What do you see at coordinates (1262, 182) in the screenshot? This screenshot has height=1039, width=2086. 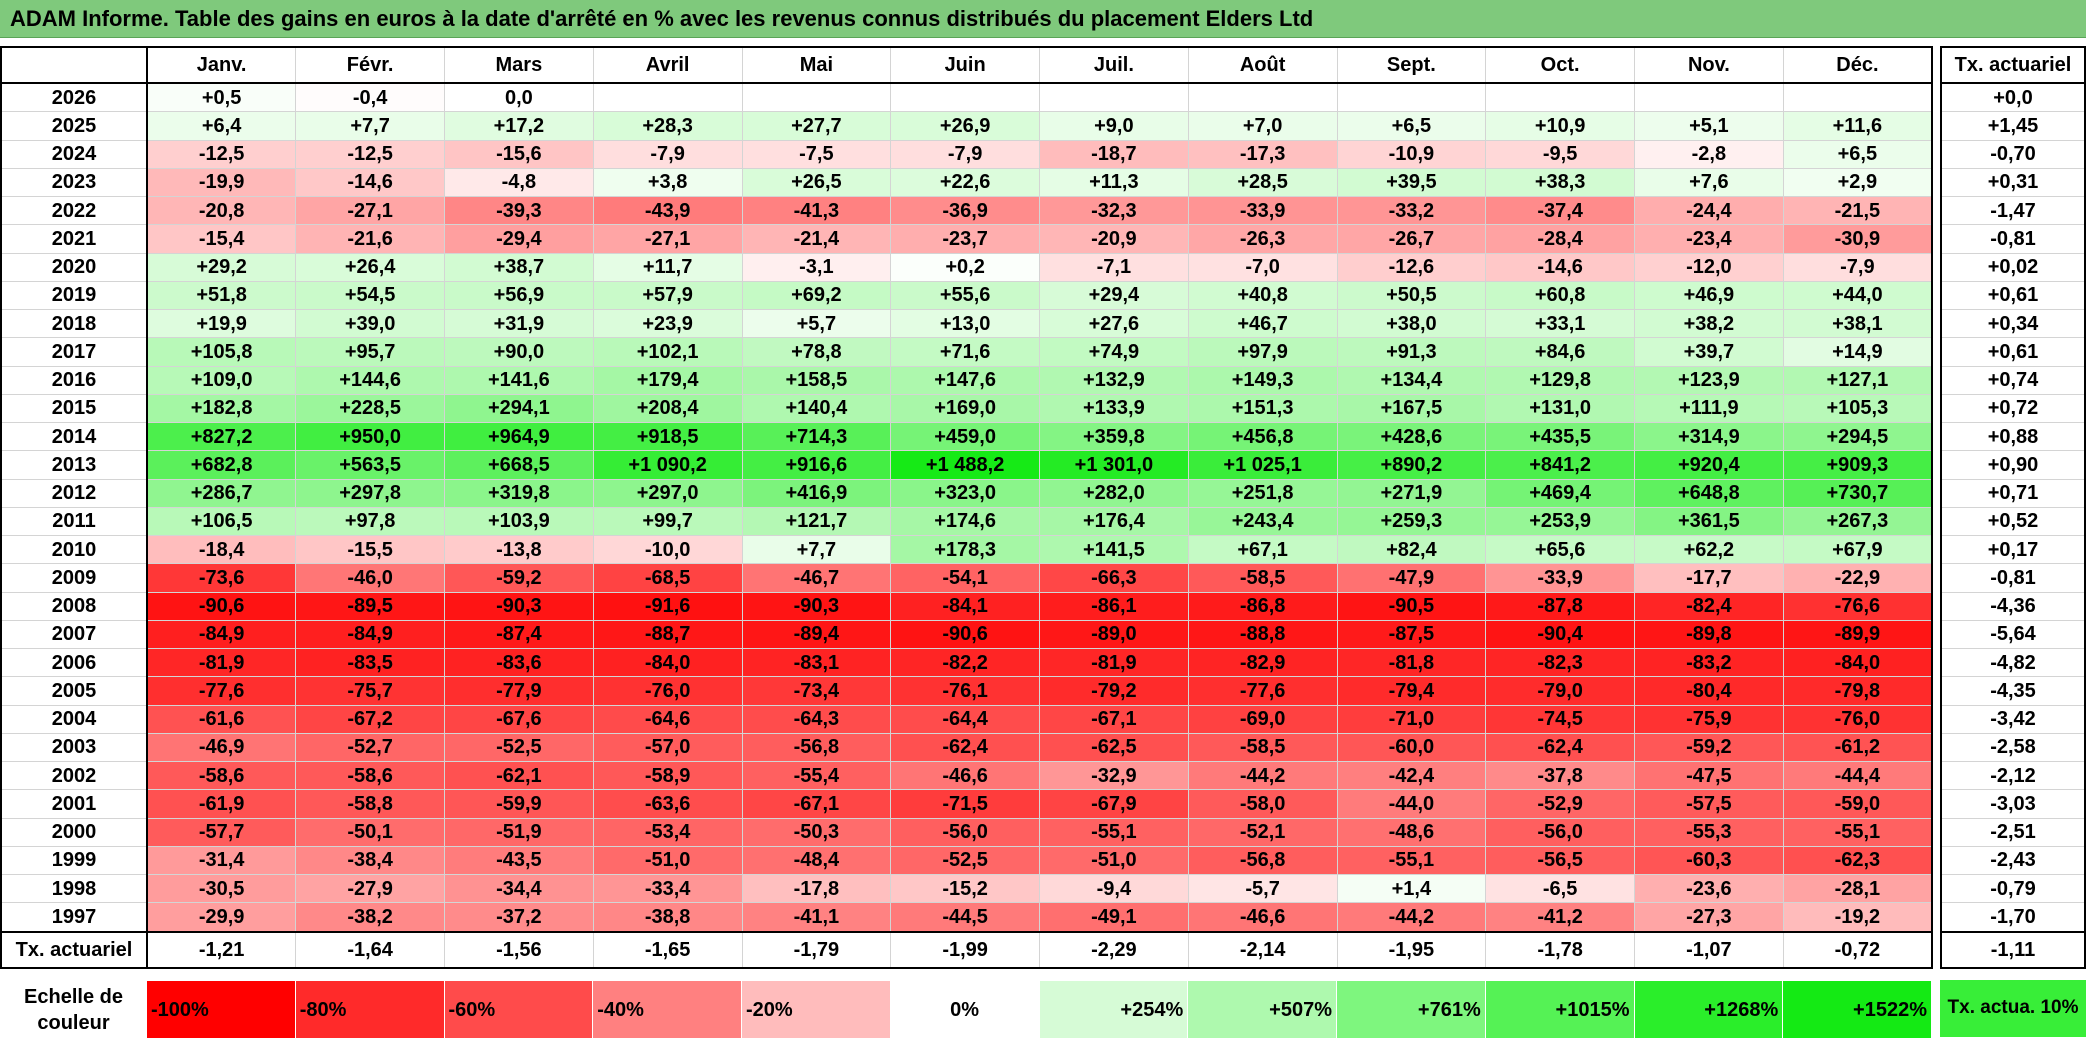 I see `heatmap-cell: +28,5` at bounding box center [1262, 182].